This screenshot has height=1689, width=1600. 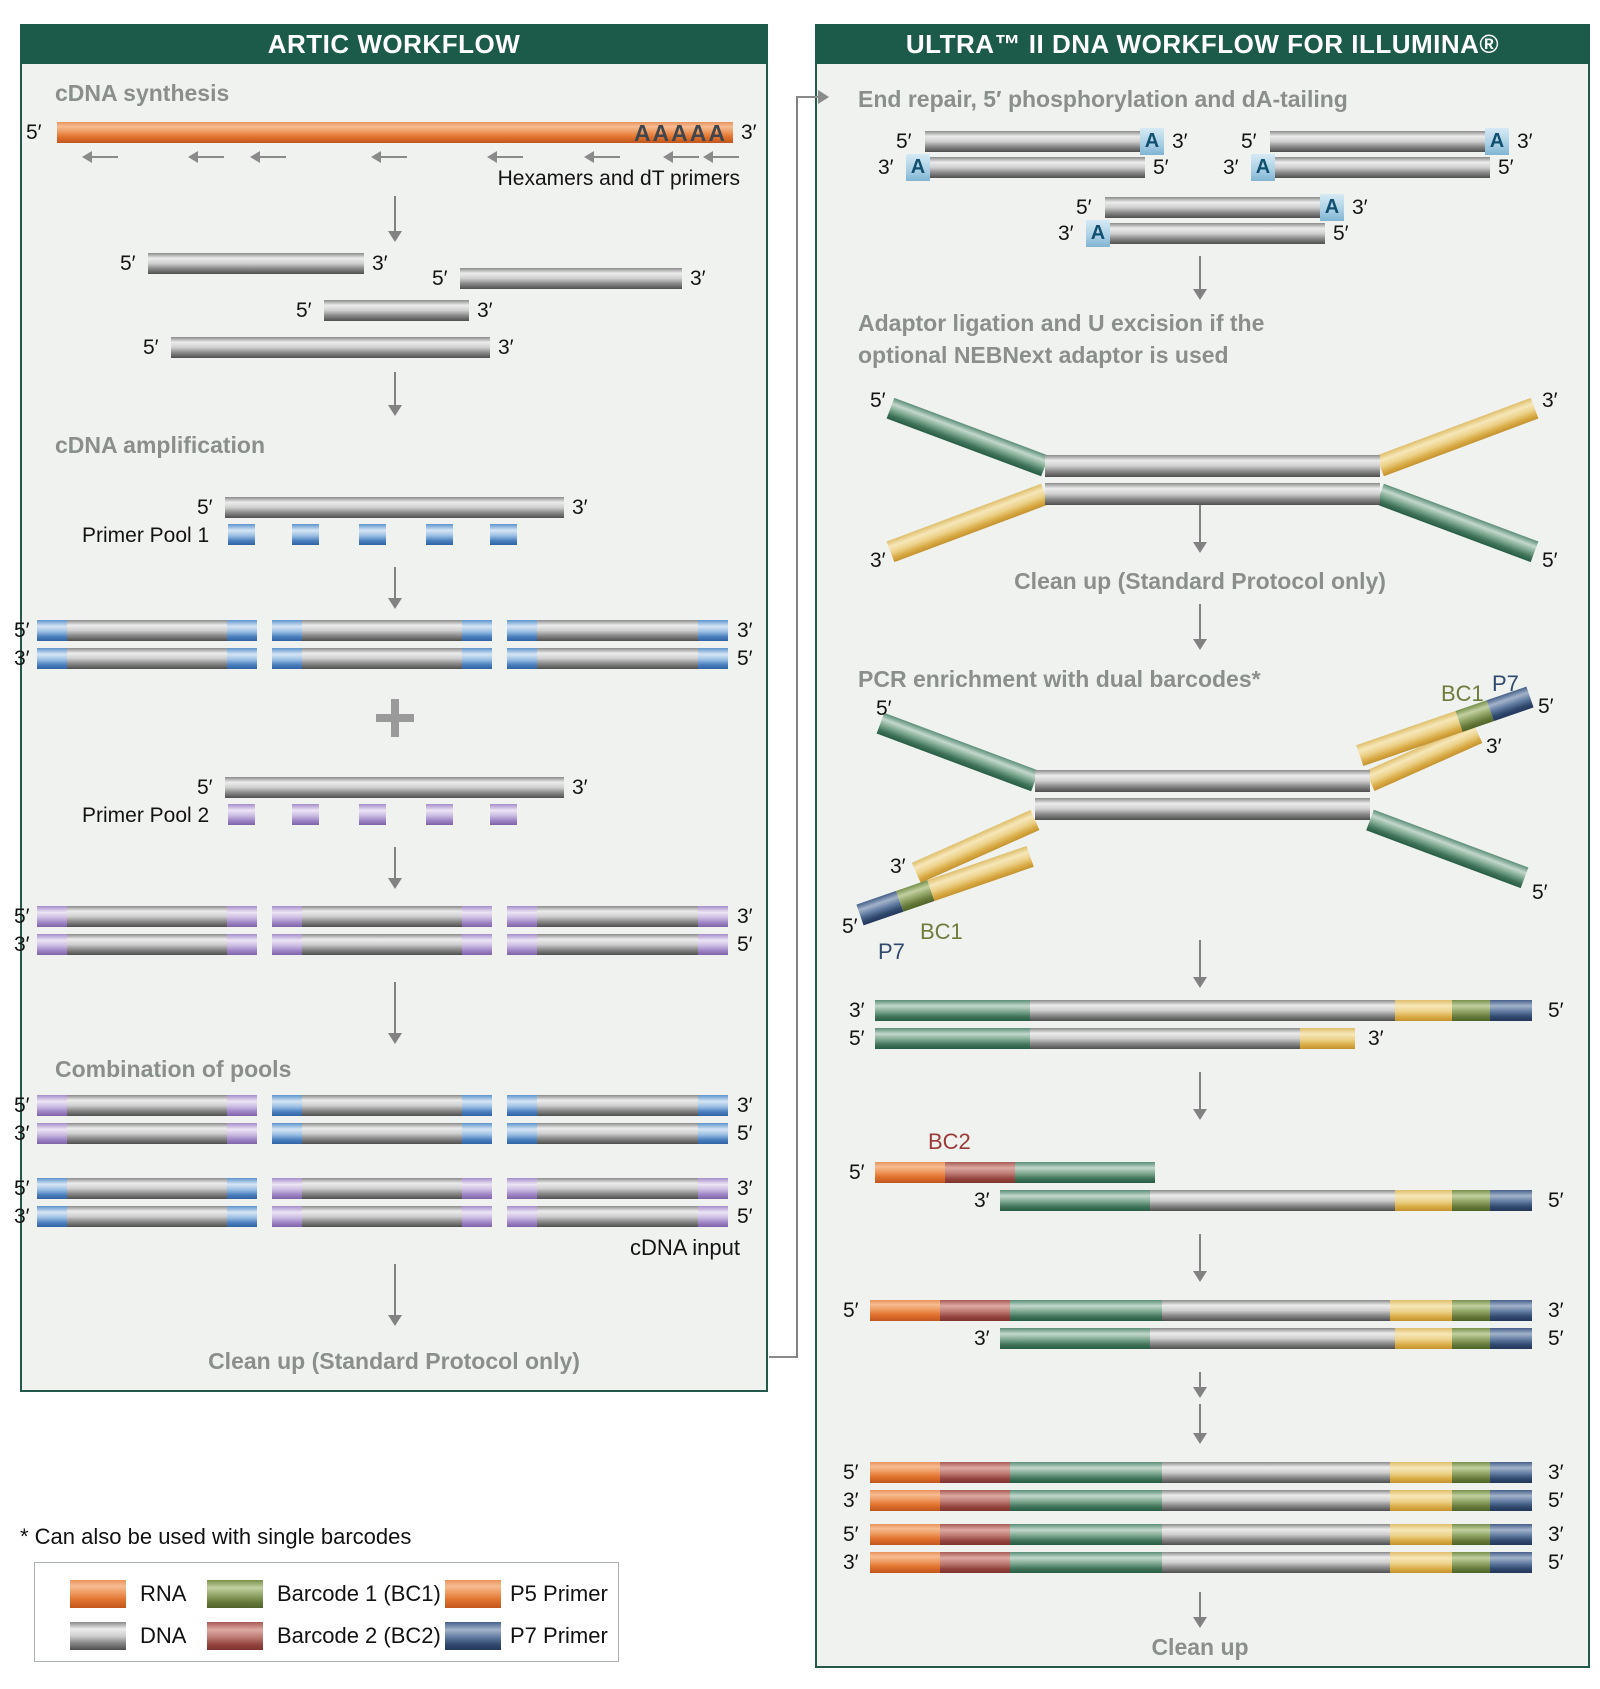 I want to click on primer-arrow-left, so click(x=100, y=157).